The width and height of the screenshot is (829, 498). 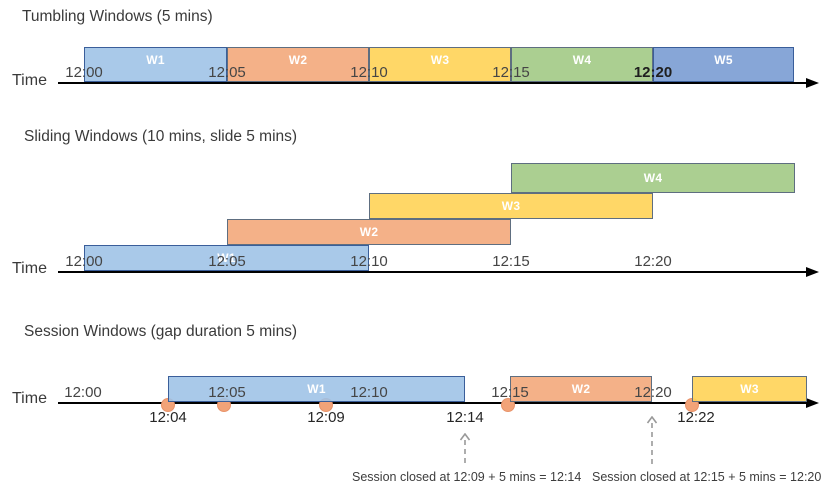 I want to click on tumbling-window-w2: W2, so click(x=298, y=64).